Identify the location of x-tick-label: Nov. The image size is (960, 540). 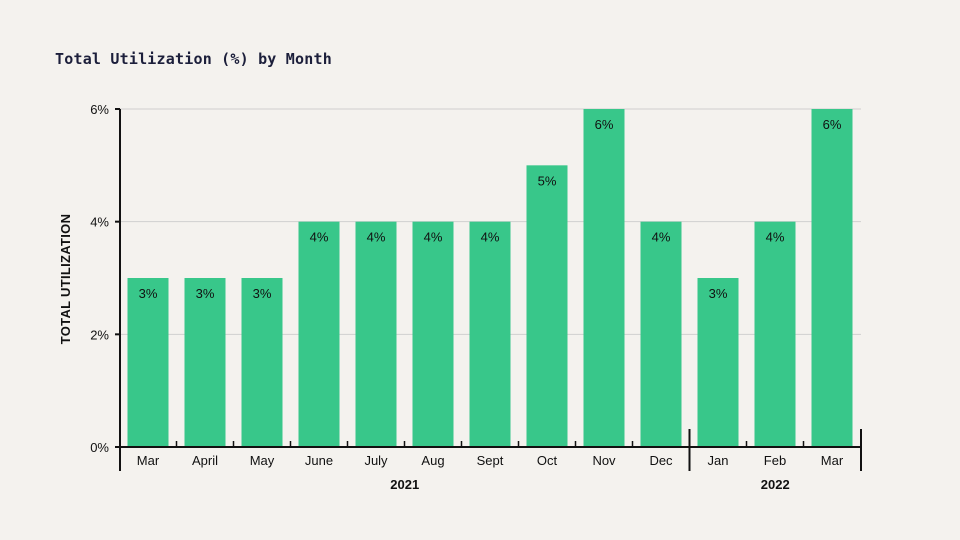
(604, 460).